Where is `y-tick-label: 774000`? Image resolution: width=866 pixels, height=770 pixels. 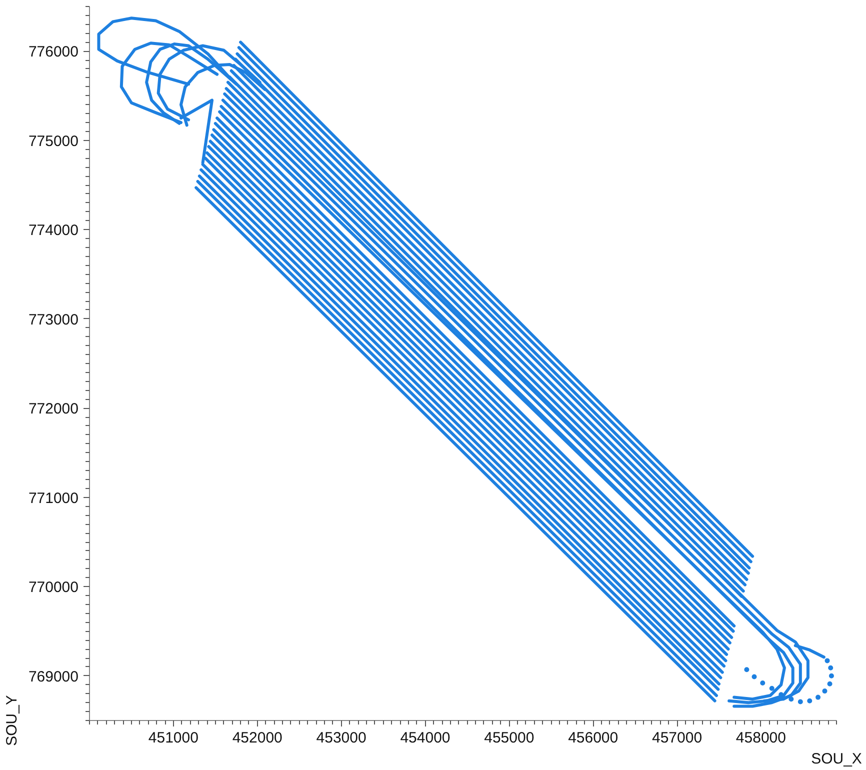
y-tick-label: 774000 is located at coordinates (53, 231).